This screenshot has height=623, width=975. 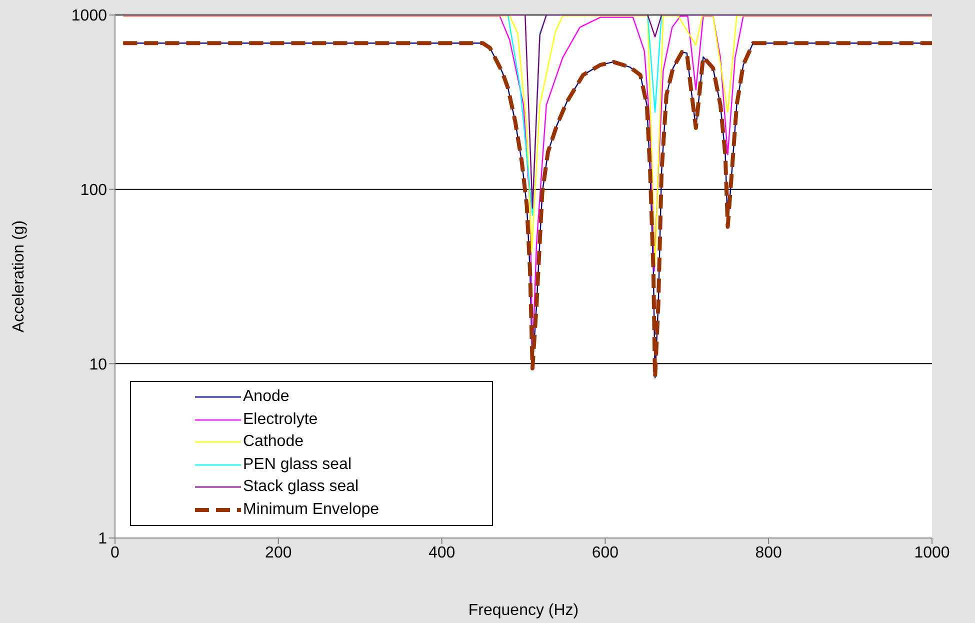 I want to click on x-tick-label: 1000, so click(x=932, y=553).